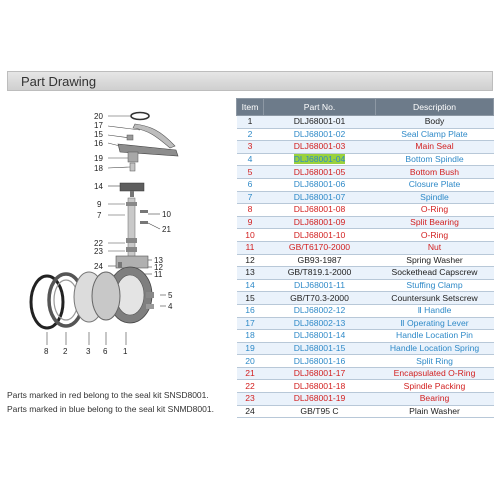 The image size is (500, 500). Describe the element at coordinates (319, 386) in the screenshot. I see `part-no-cell: DLJ68001-18` at that location.